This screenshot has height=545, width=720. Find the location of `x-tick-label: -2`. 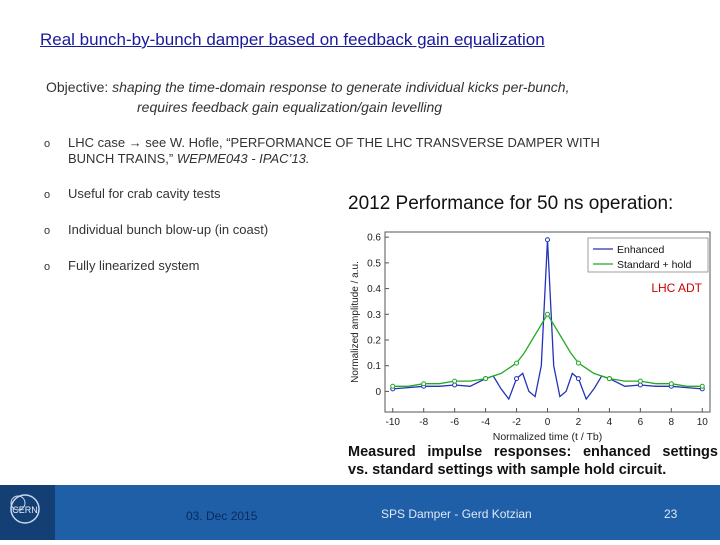

x-tick-label: -2 is located at coordinates (516, 422).